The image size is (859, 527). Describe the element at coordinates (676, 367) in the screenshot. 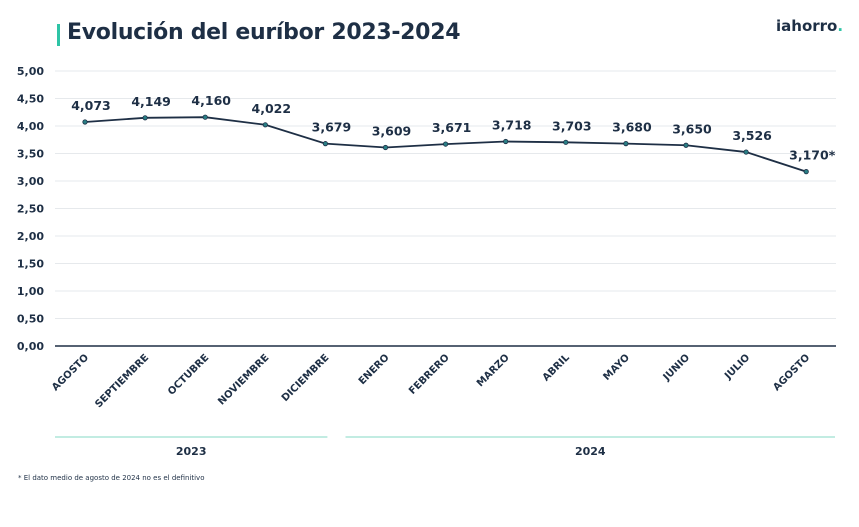

I see `x-category-label: JUNIO` at that location.